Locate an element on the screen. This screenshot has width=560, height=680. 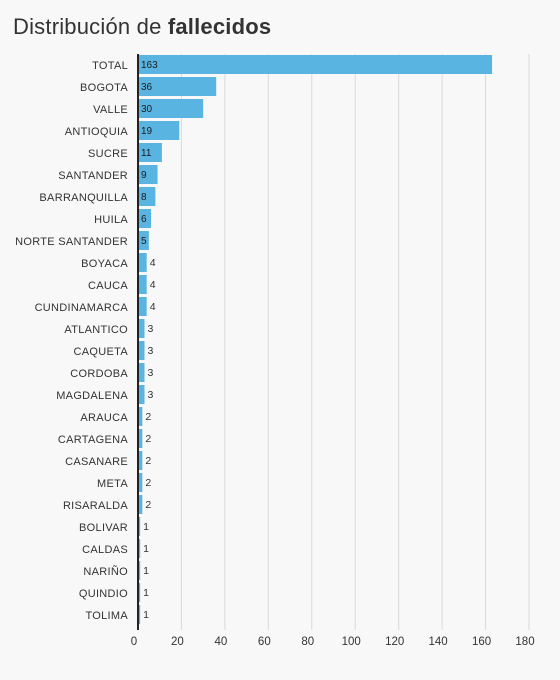
value-label: 8 is located at coordinates (144, 197).